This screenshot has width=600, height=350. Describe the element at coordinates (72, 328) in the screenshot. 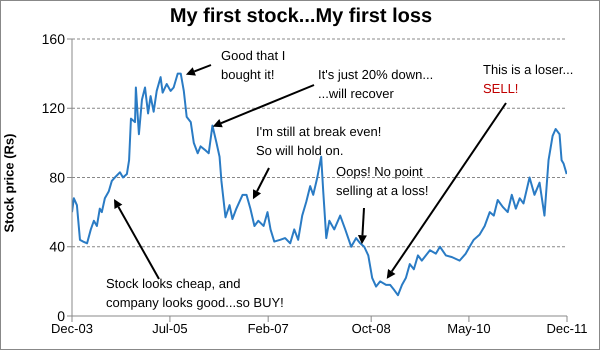

I see `x-tick-label: Dec-03` at that location.